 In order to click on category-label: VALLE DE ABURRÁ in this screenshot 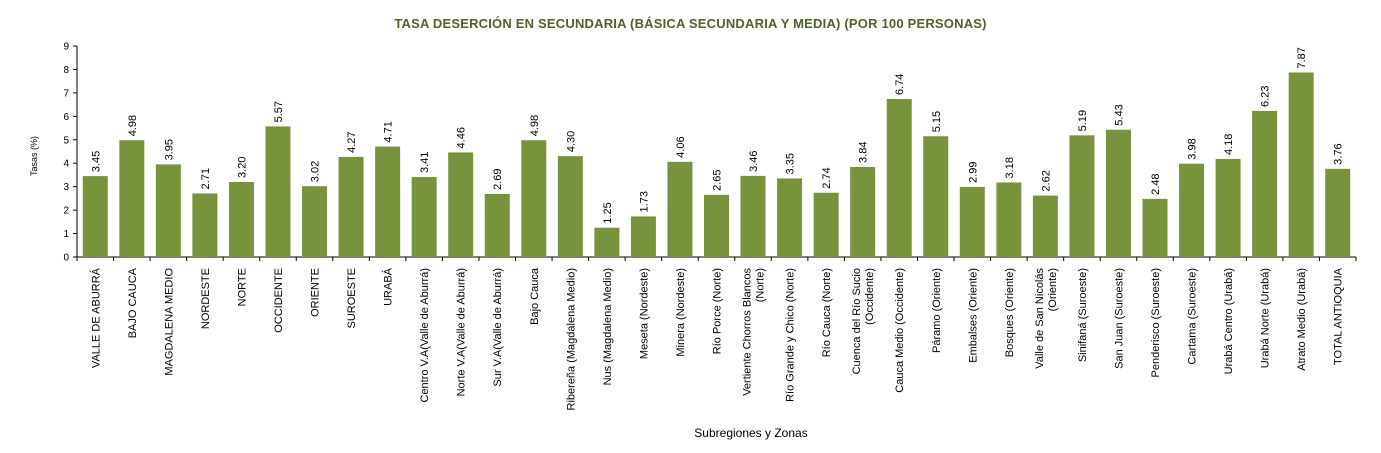, I will do `click(95, 317)`.